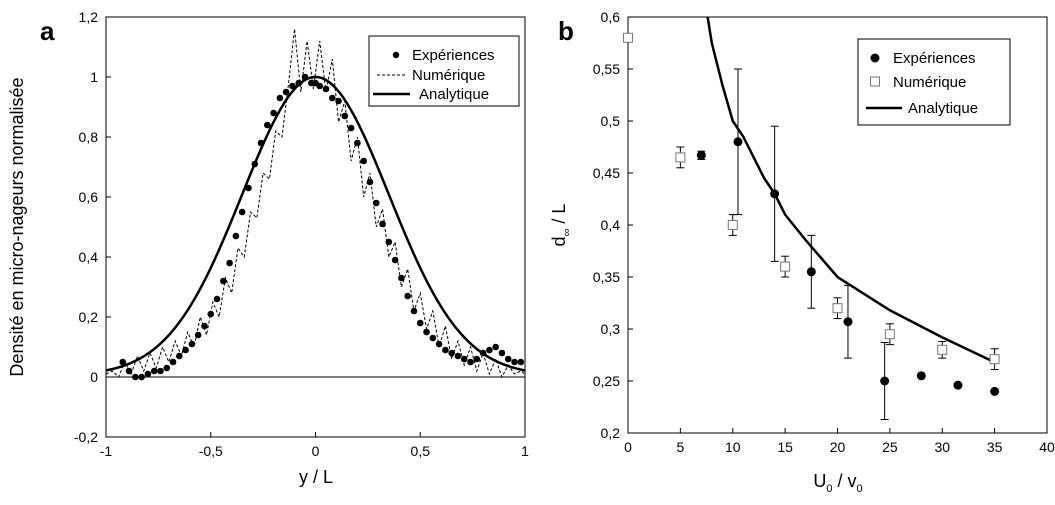 This screenshot has width=1055, height=505. Describe the element at coordinates (1047, 447) in the screenshot. I see `x-tick-label: 40` at that location.